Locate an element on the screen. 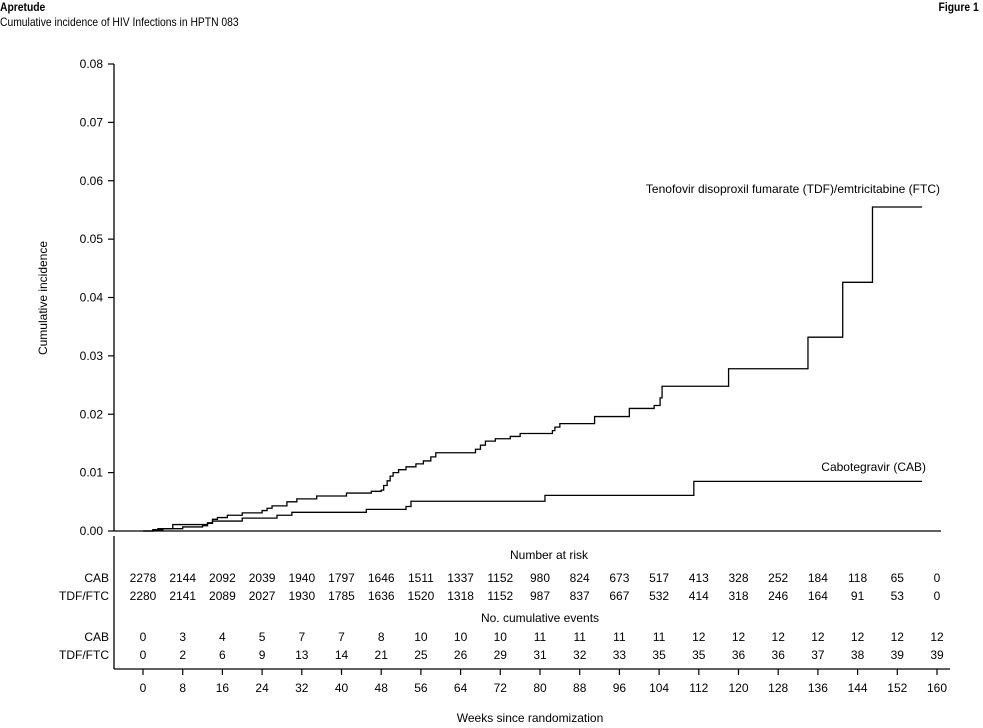 The width and height of the screenshot is (983, 728). risk-value: 318 is located at coordinates (738, 596).